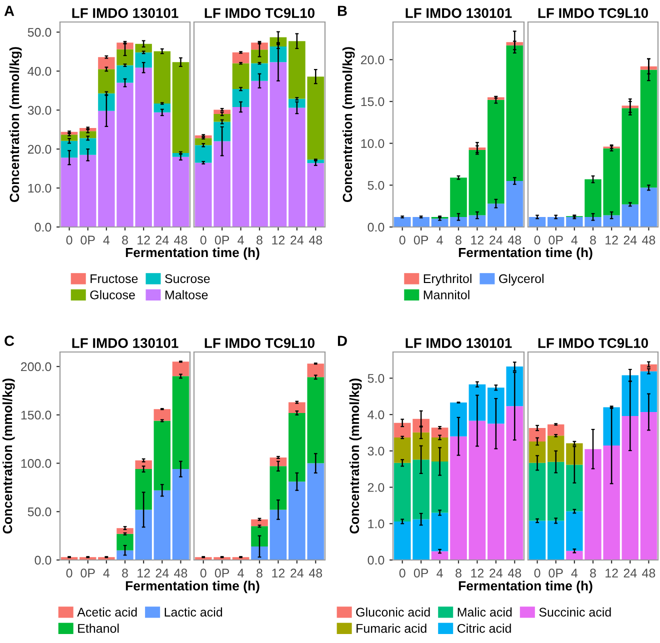 The image size is (660, 643). I want to click on y-tick-label: 200.0, so click(36, 367).